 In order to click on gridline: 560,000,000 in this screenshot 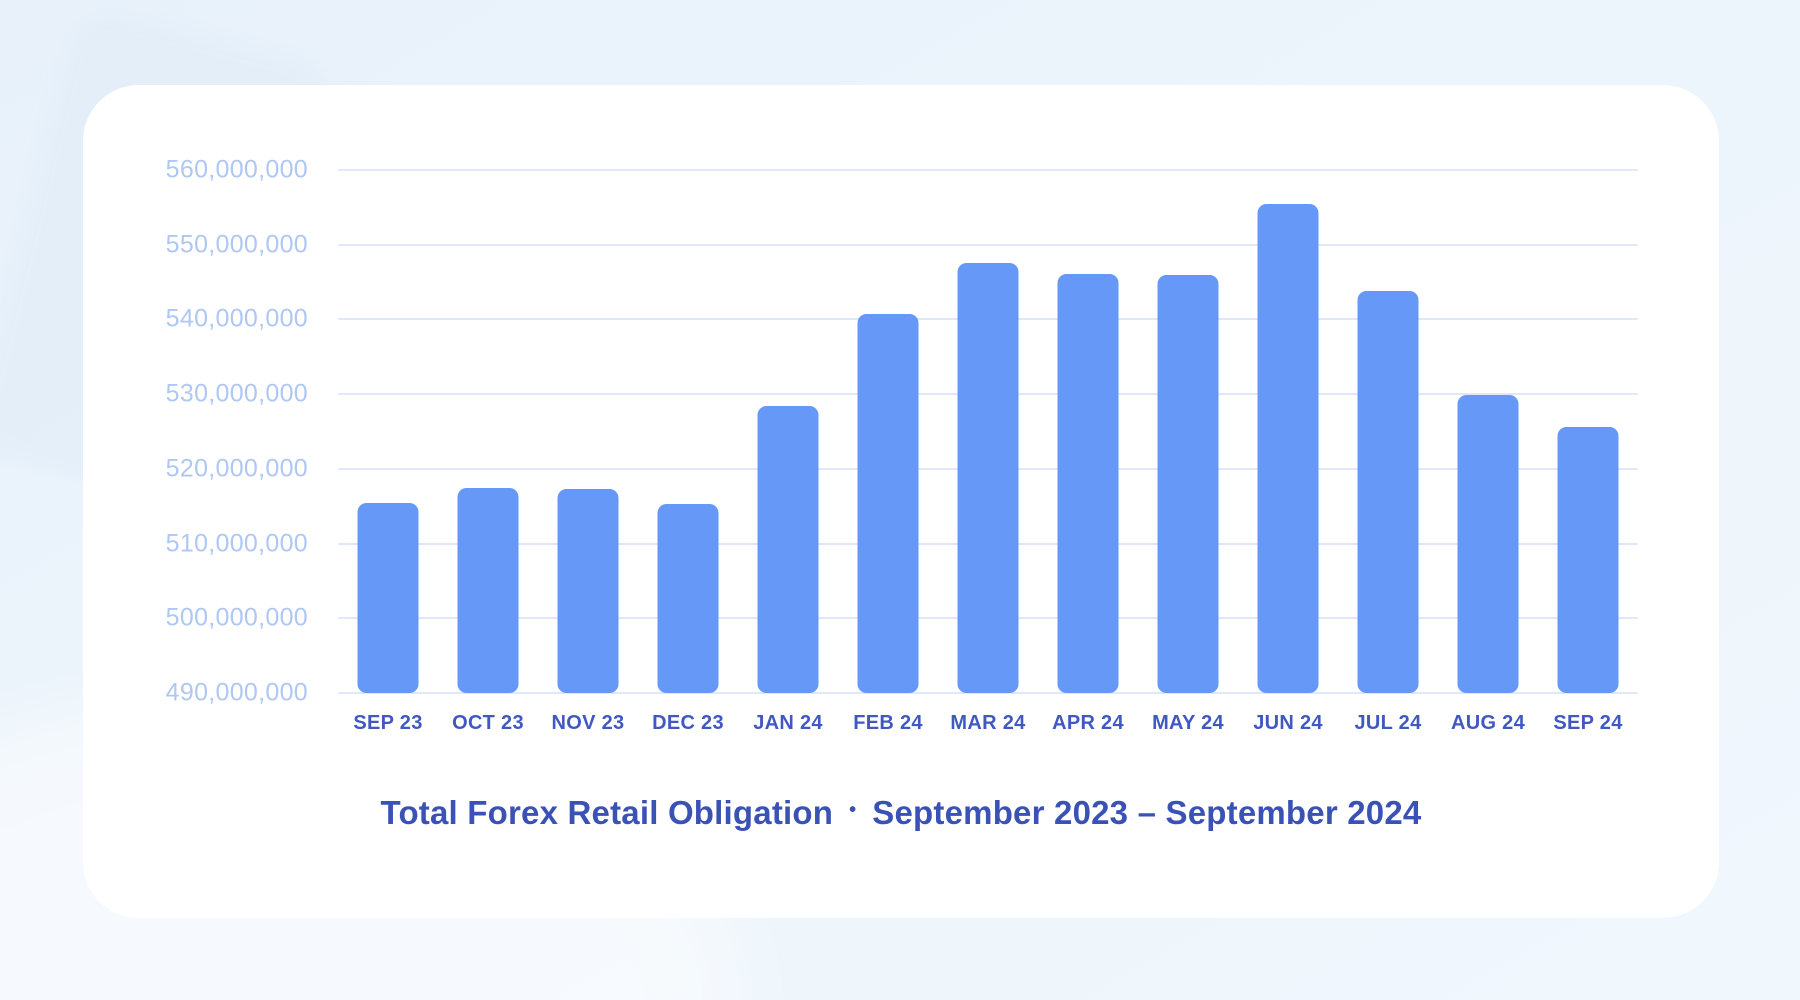, I will do `click(902, 170)`.